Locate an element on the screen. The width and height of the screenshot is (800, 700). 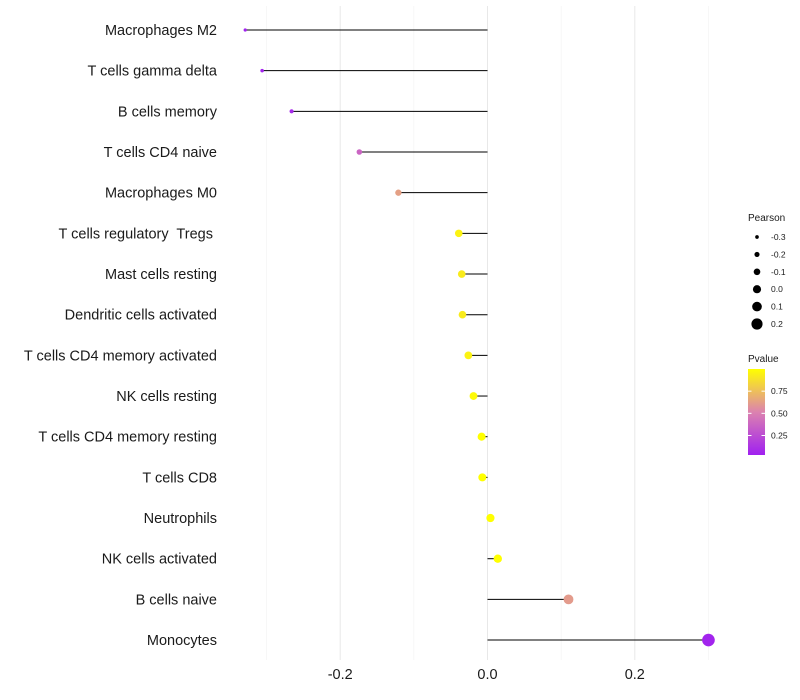
color-legend-label: 0.75 is located at coordinates (779, 391).